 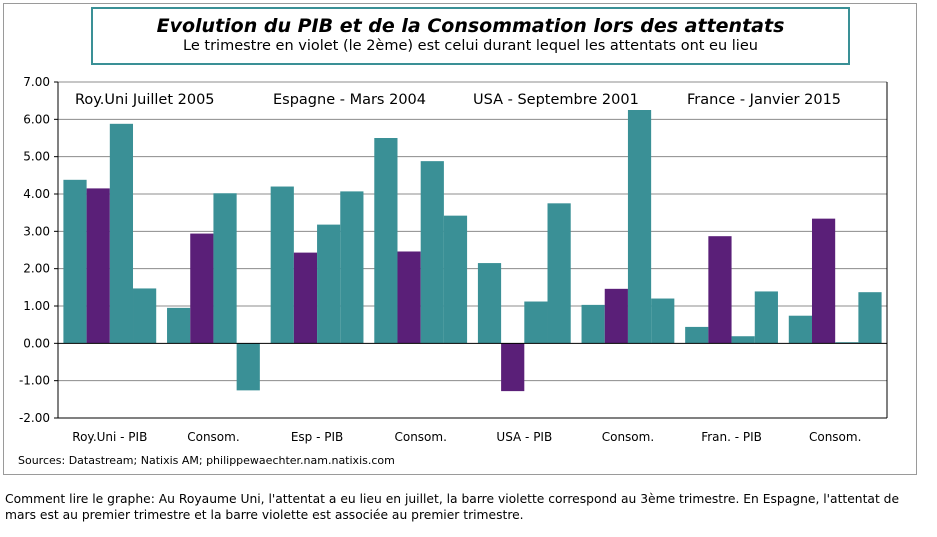 What do you see at coordinates (556, 100) in the screenshot?
I see `annotation-label: USA - Septembre 2001` at bounding box center [556, 100].